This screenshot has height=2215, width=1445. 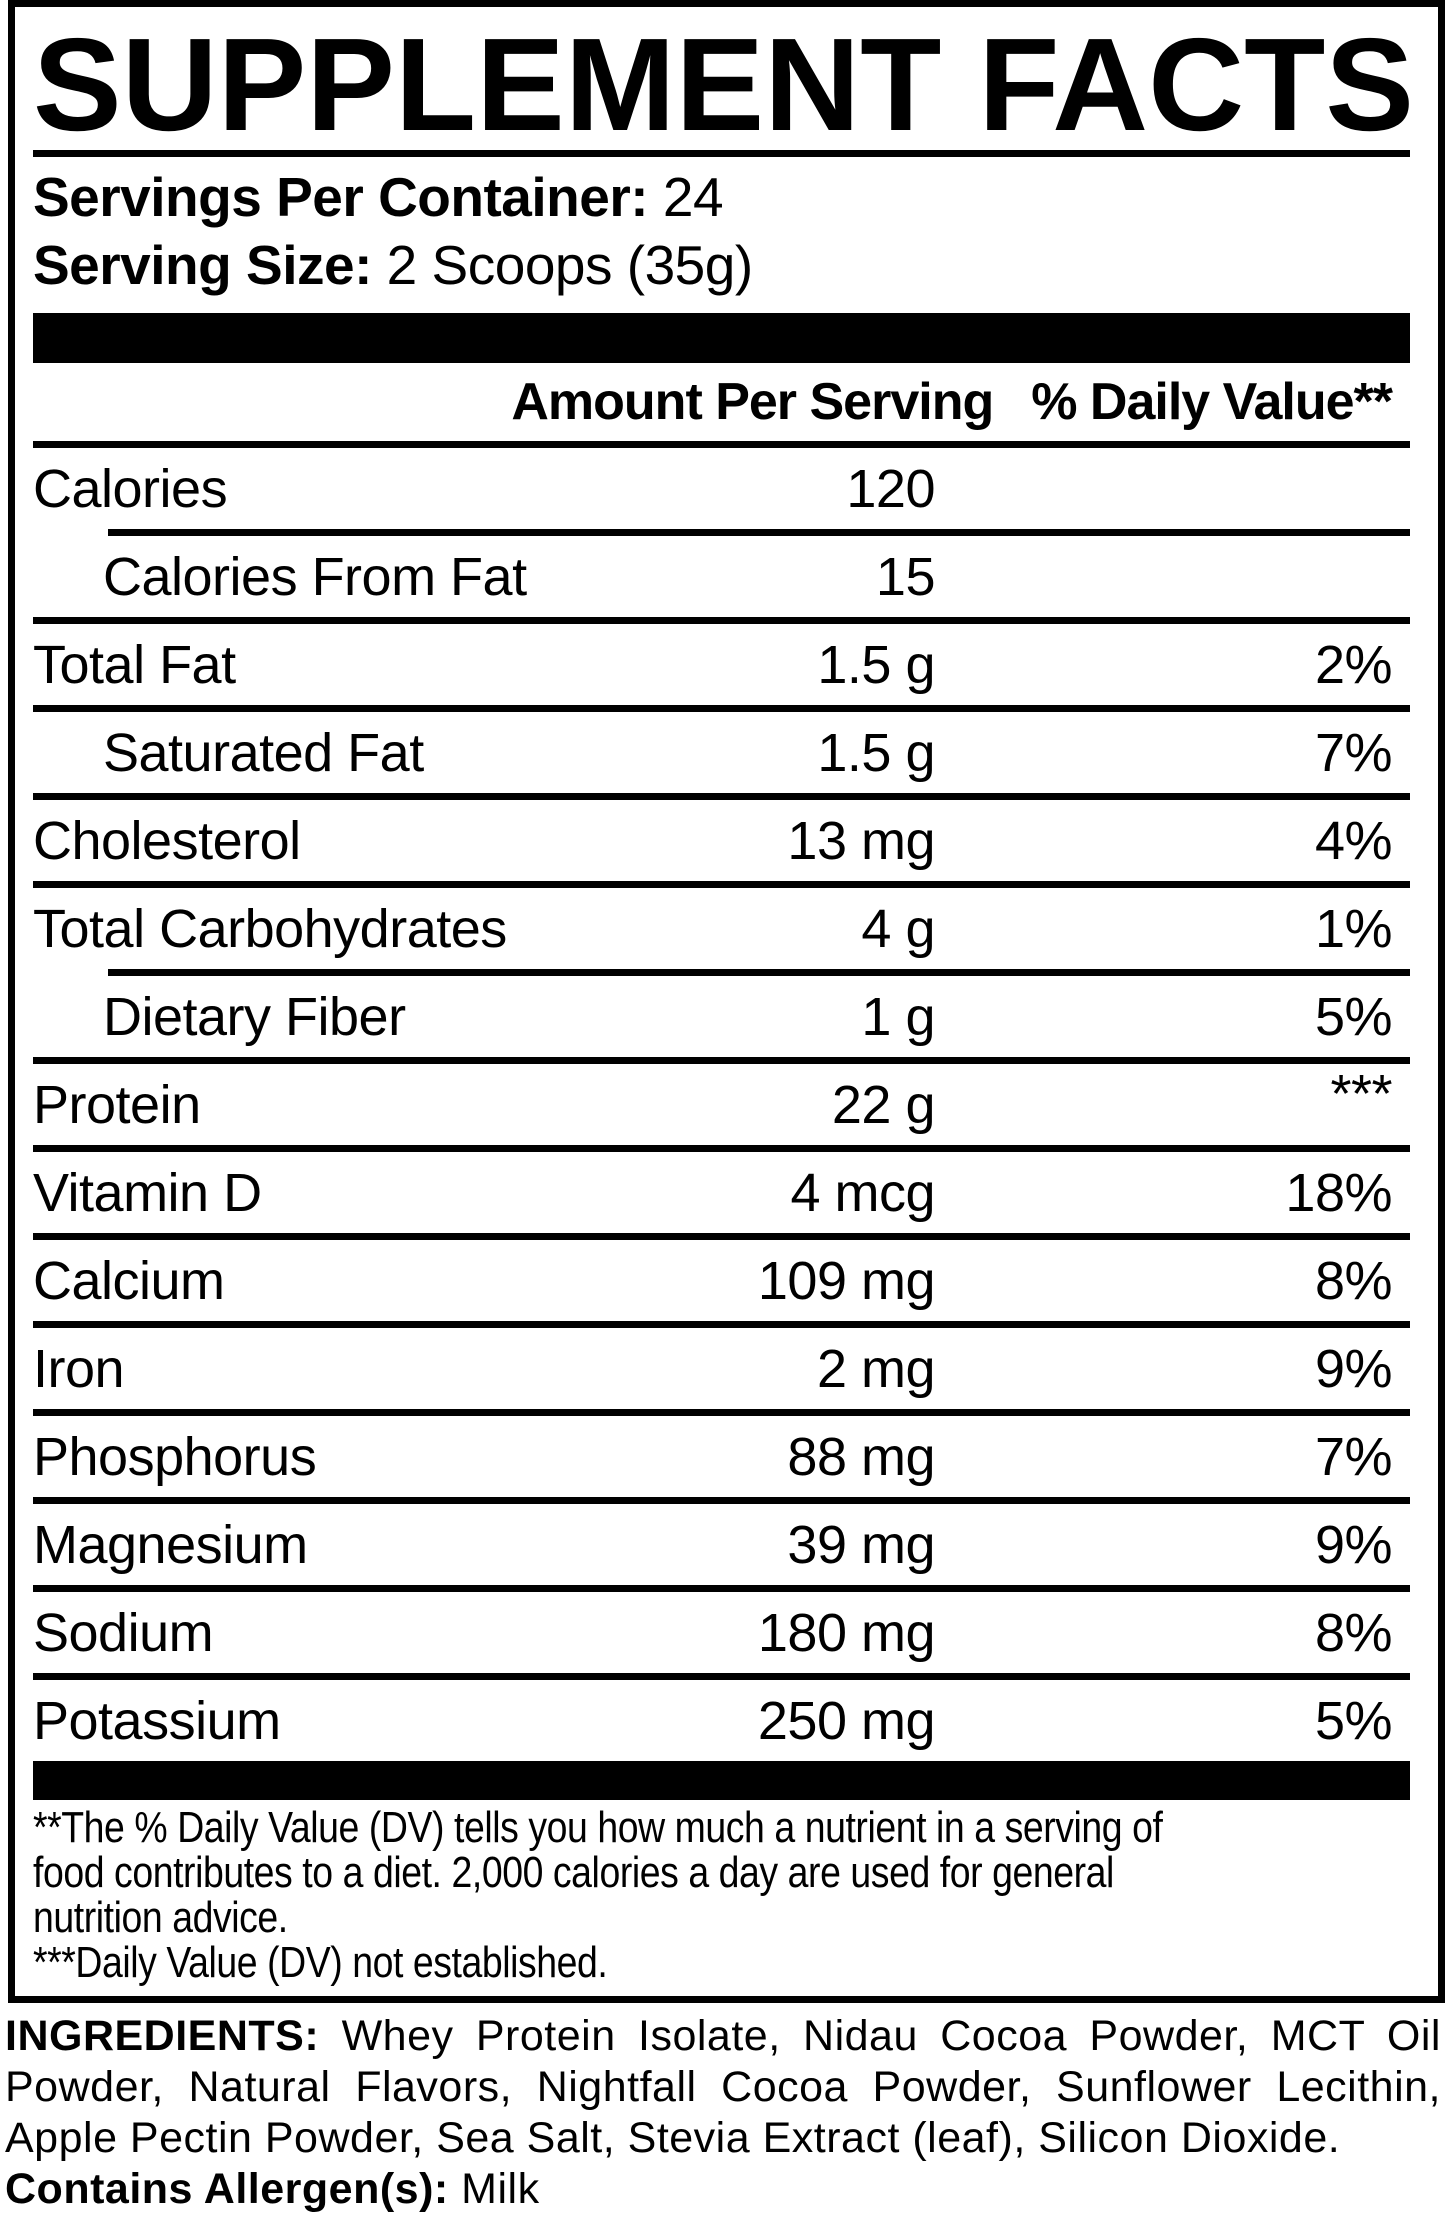 What do you see at coordinates (147, 1192) in the screenshot?
I see `nutrient-label: Vitamin D` at bounding box center [147, 1192].